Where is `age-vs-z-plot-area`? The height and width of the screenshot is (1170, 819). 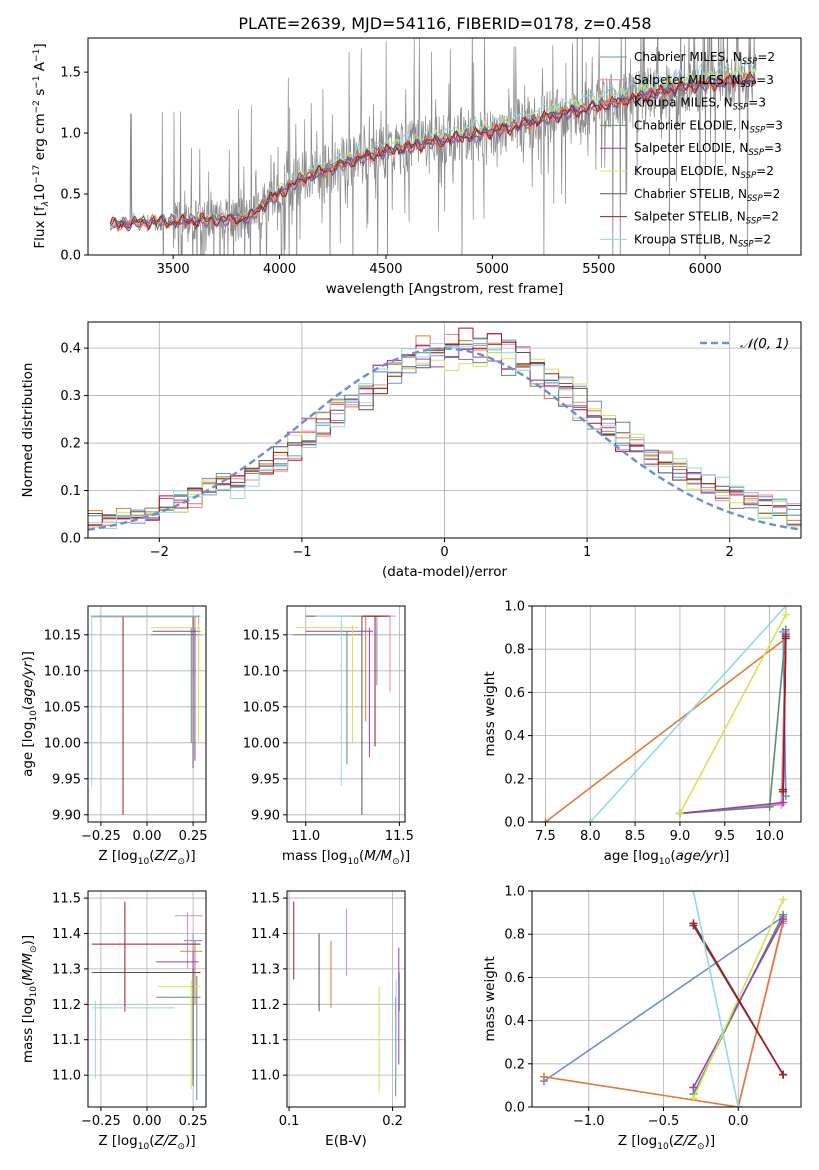
age-vs-z-plot-area is located at coordinates (145, 715).